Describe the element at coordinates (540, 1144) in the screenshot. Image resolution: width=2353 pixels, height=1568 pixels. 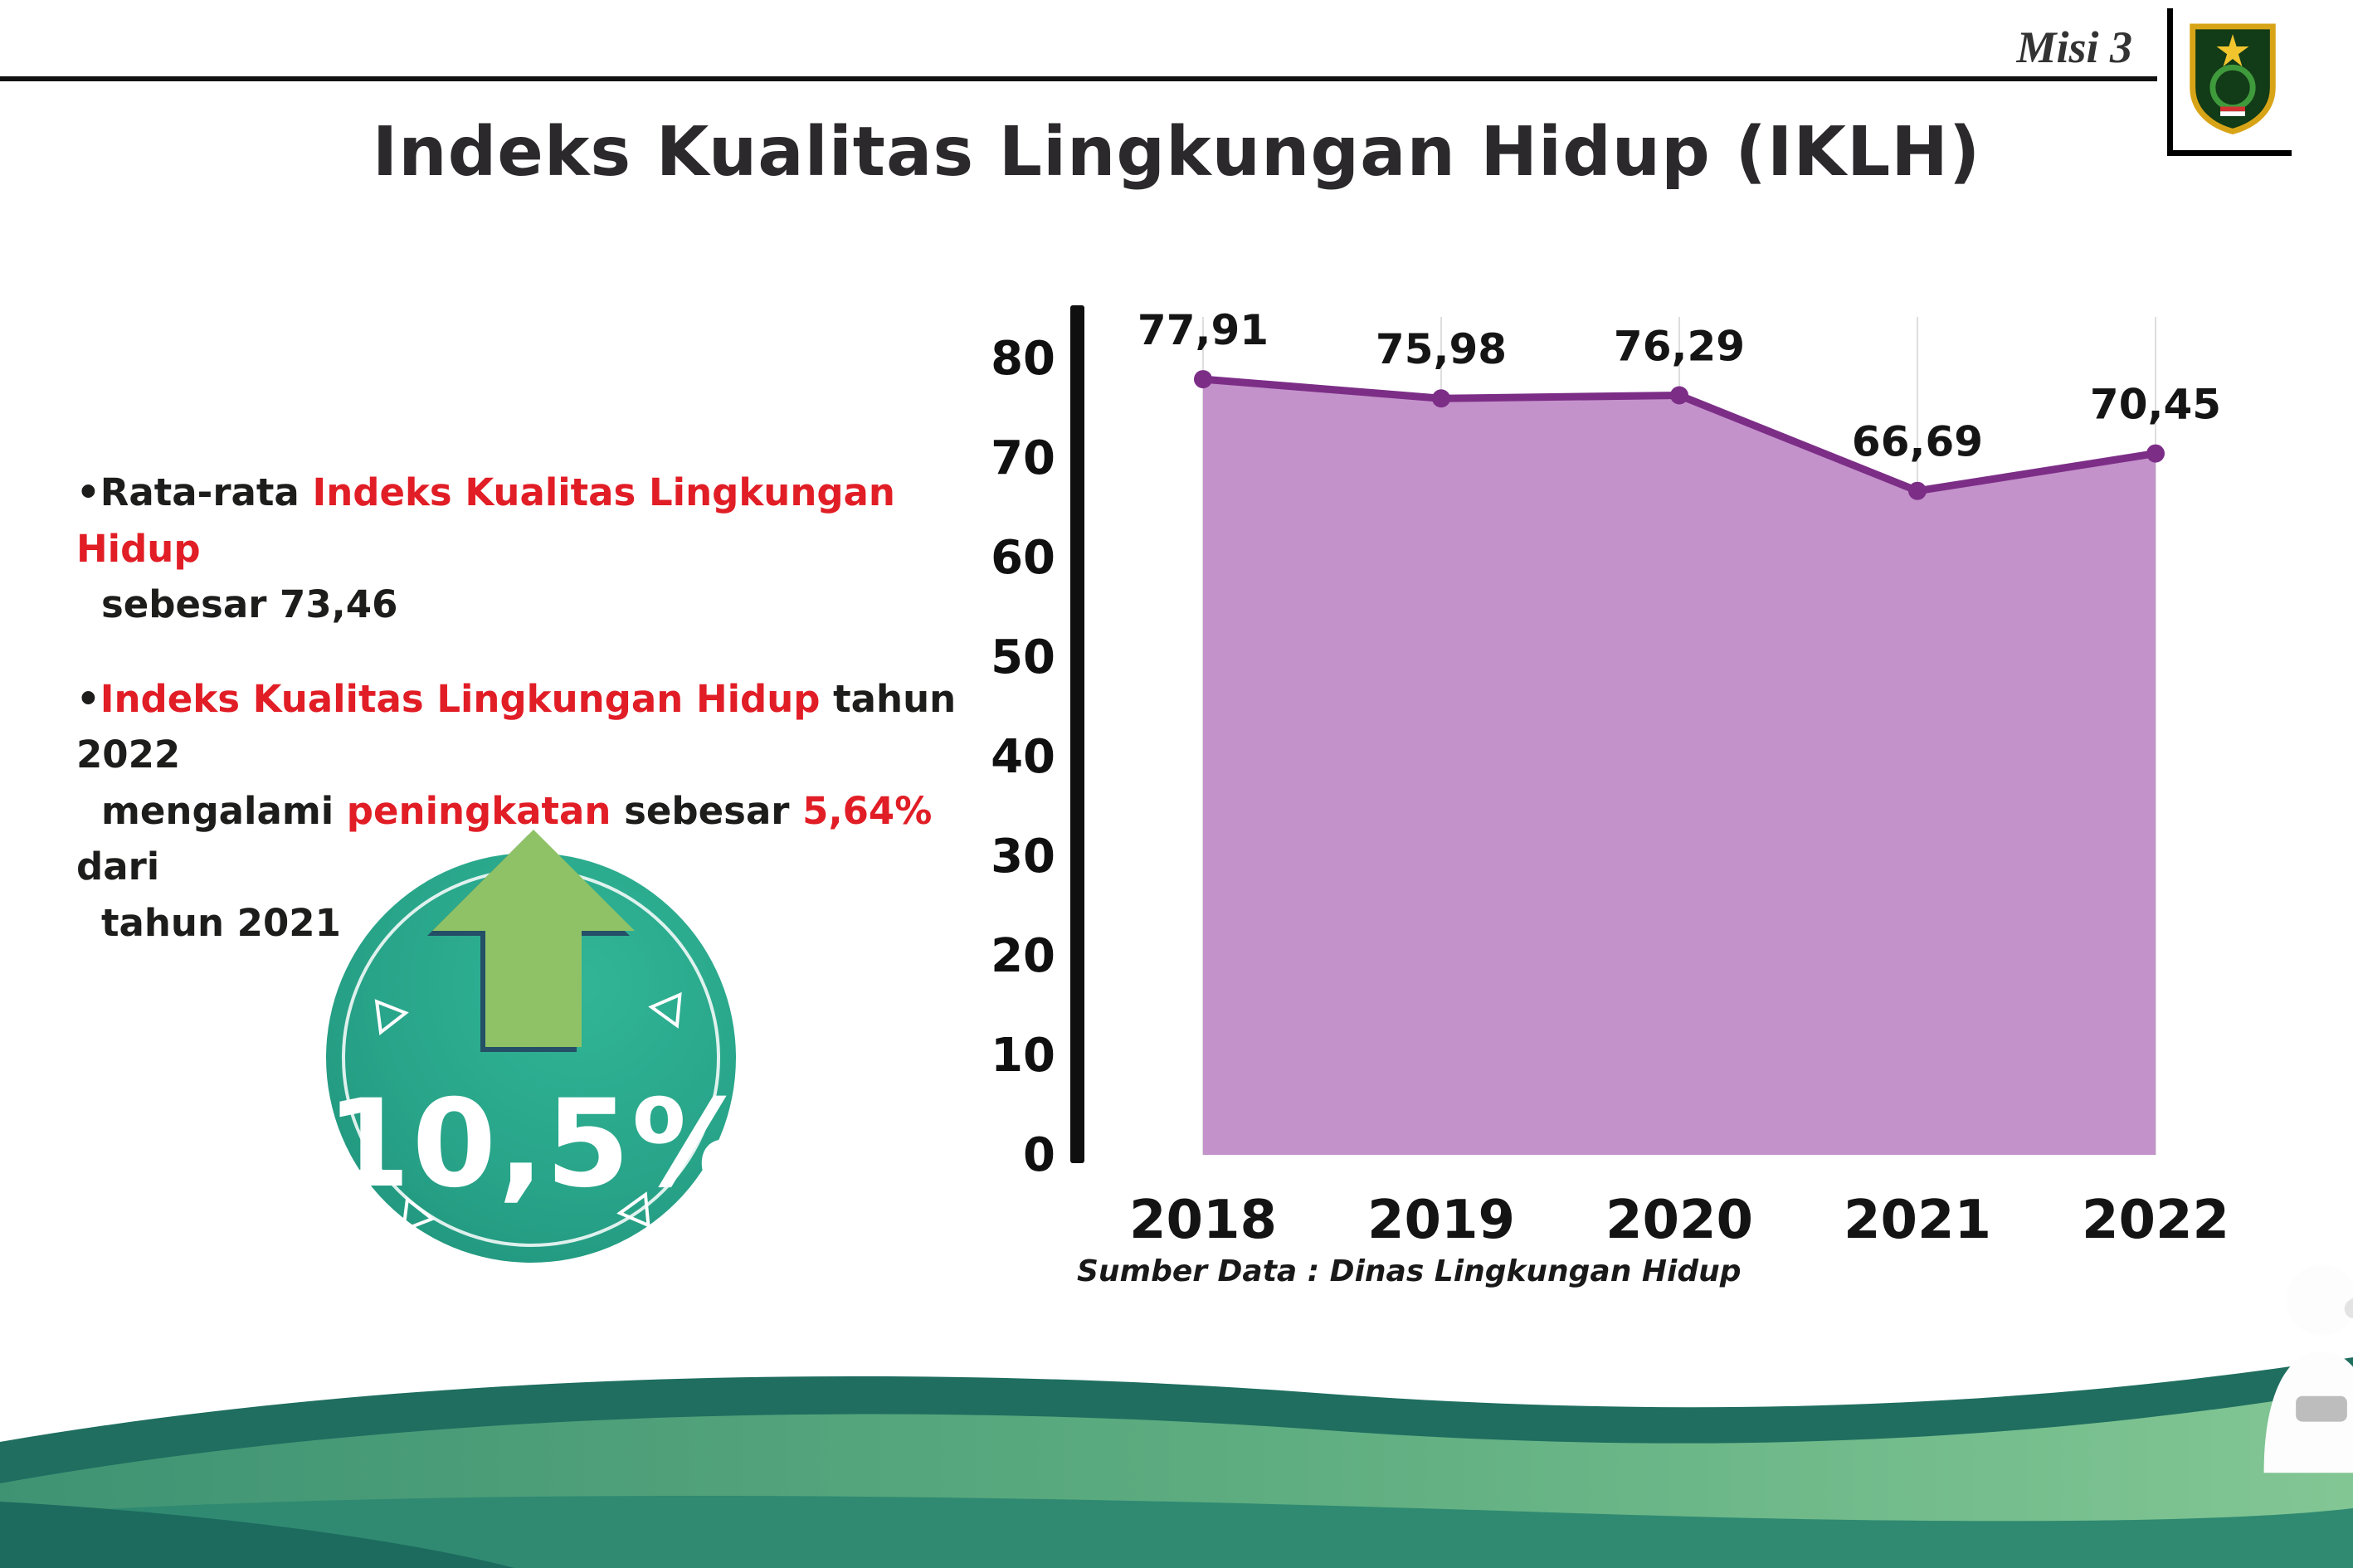
I see `increase-percentage: 10,5%` at that location.